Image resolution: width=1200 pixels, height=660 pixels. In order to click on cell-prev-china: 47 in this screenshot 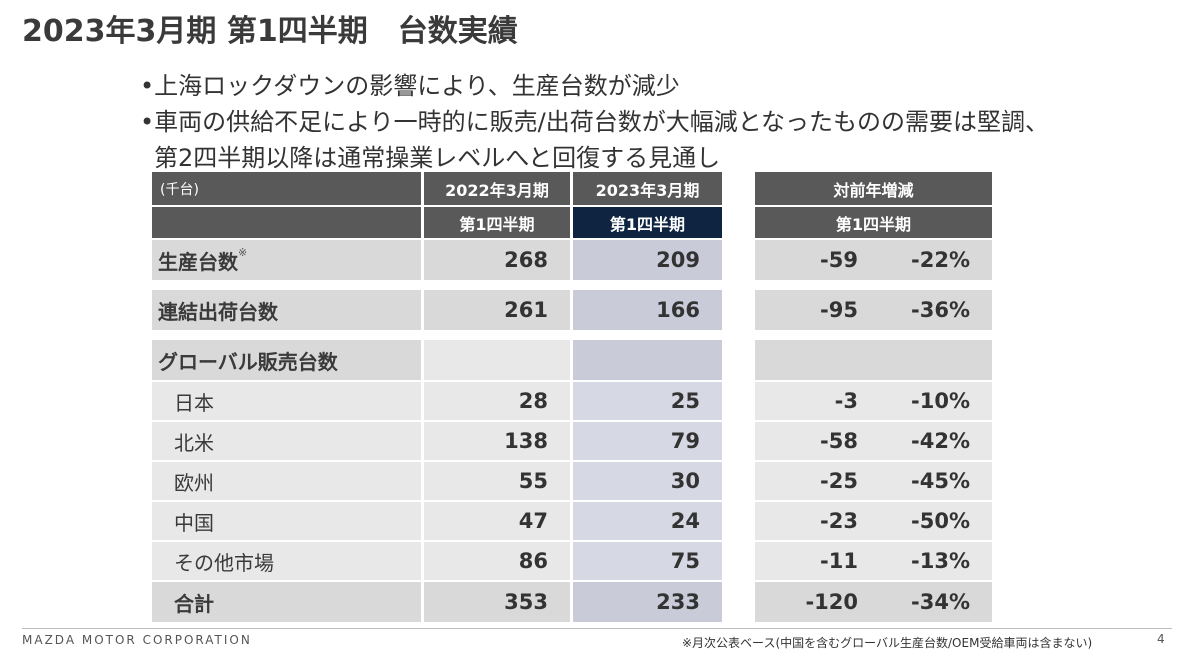, I will do `click(497, 521)`.